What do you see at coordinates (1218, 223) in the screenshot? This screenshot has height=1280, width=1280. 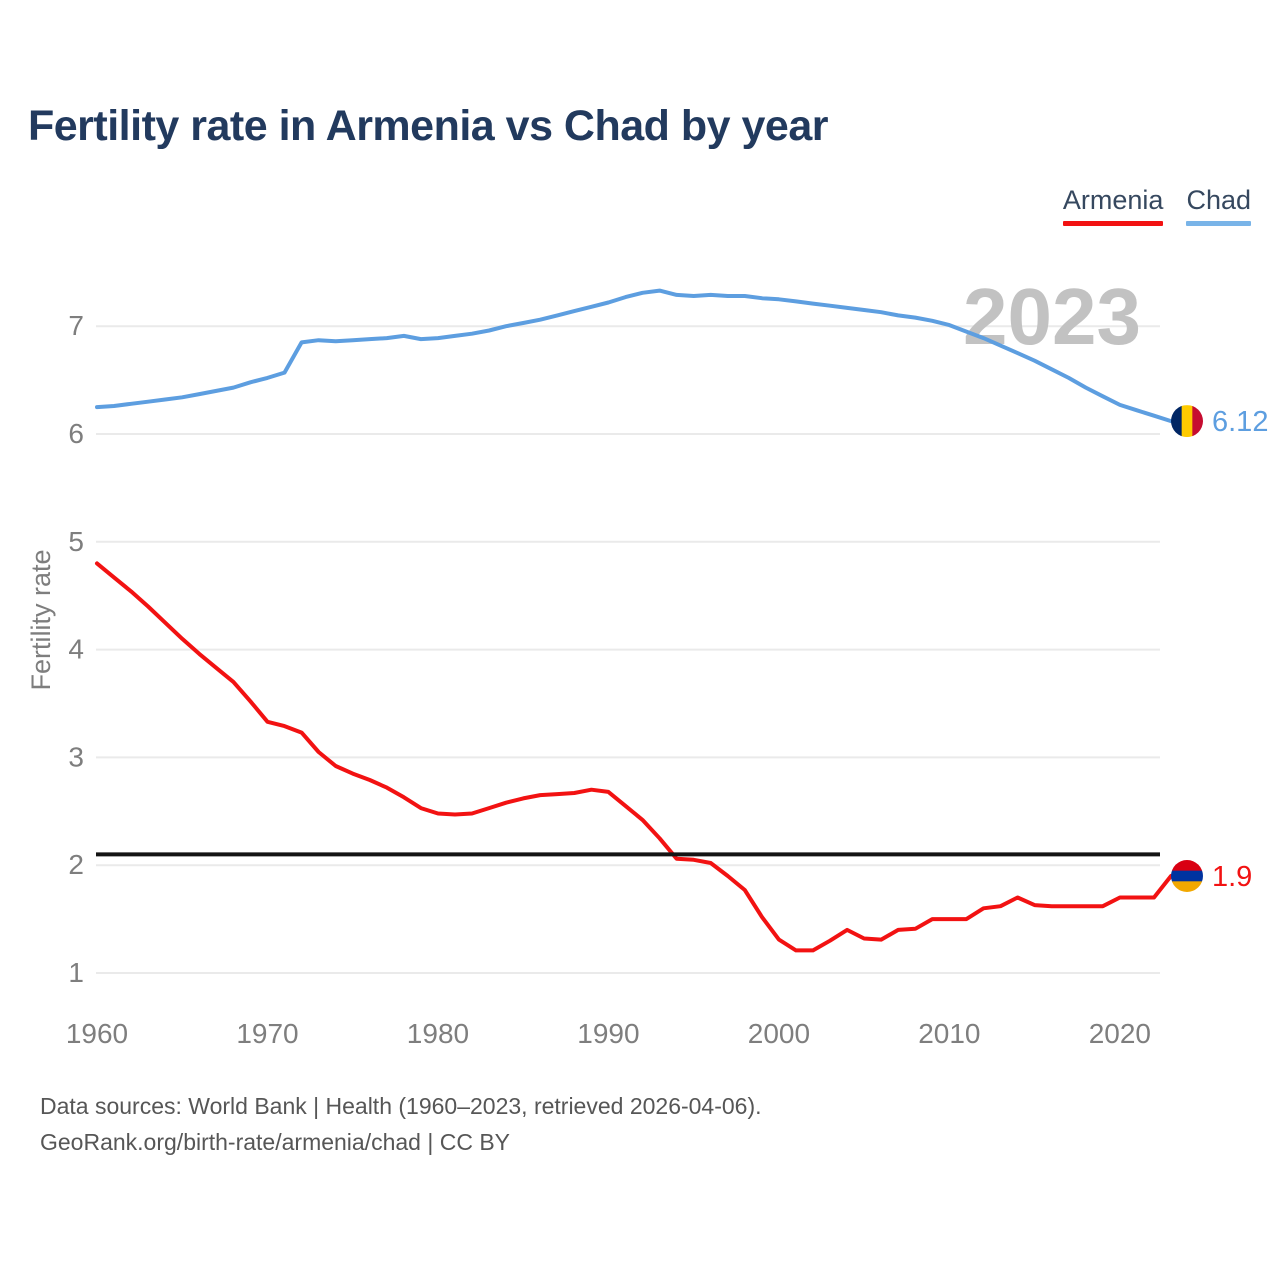 I see `legend-underline-chad` at bounding box center [1218, 223].